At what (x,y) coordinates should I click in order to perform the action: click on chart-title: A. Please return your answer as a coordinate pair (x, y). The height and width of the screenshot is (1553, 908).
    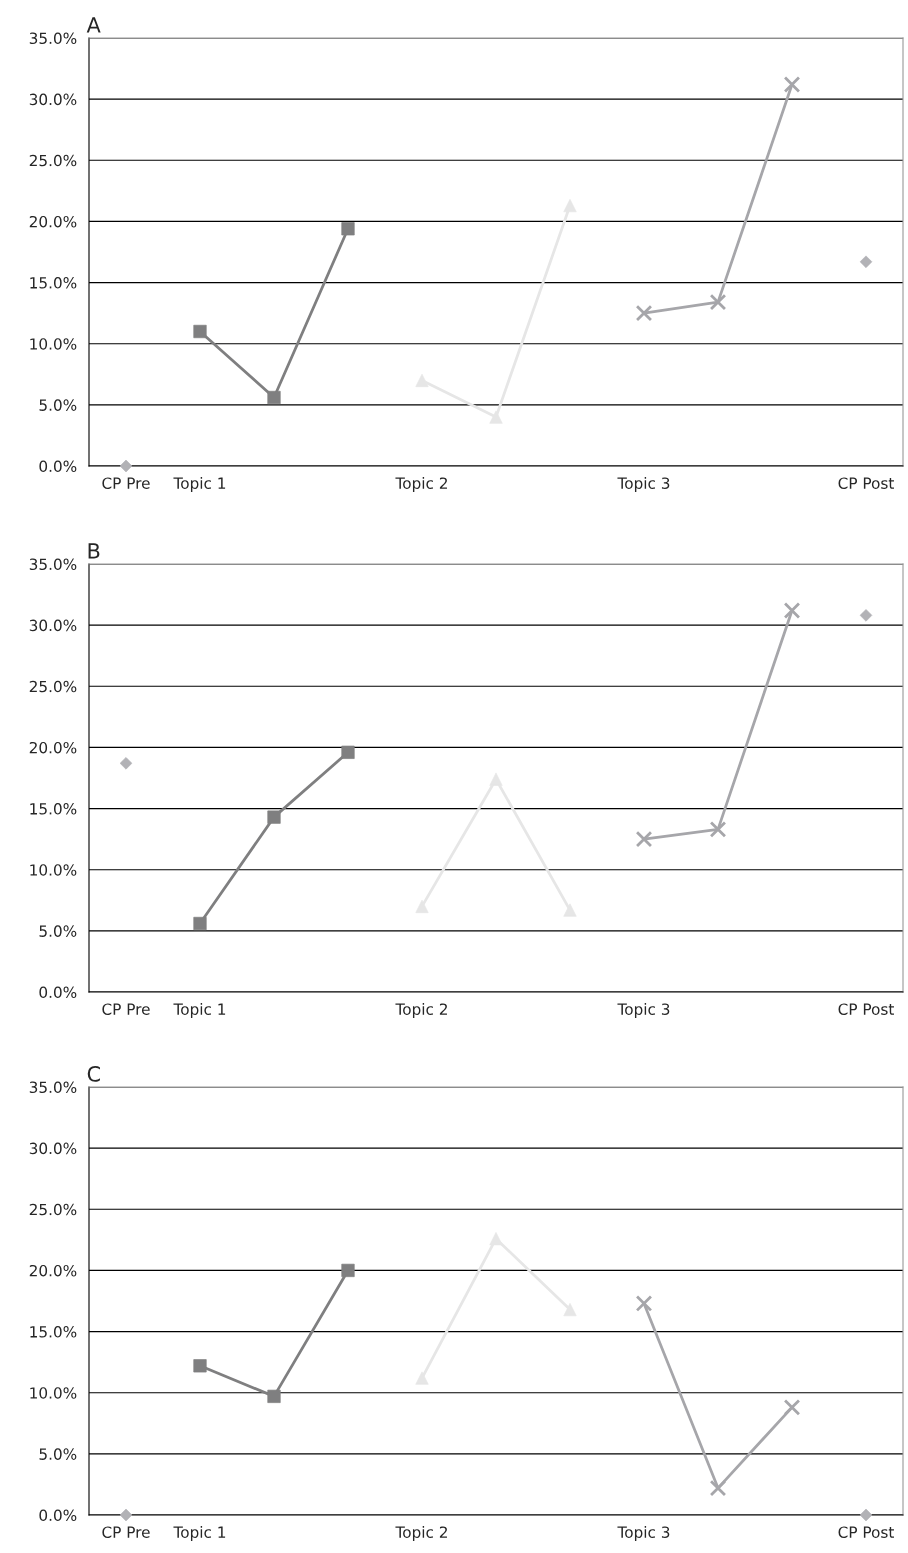
    Looking at the image, I should click on (93, 25).